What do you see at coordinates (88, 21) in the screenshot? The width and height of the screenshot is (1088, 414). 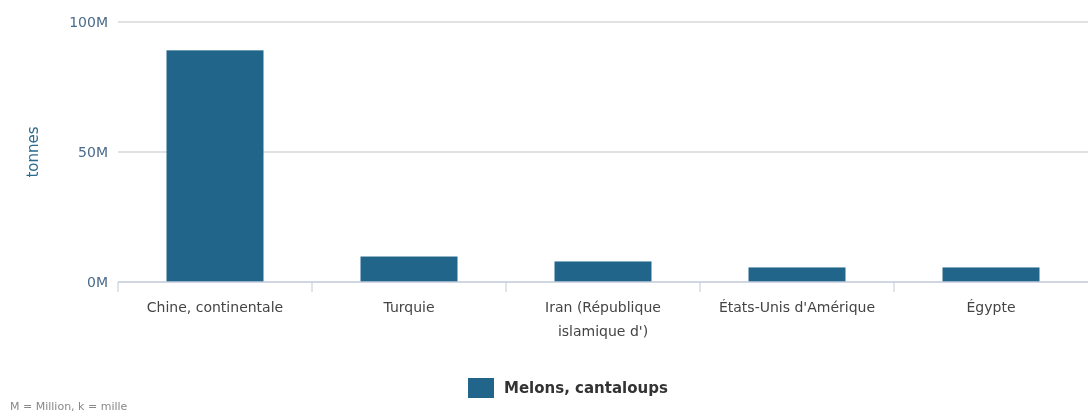 I see `y-tick-label: 100M` at bounding box center [88, 21].